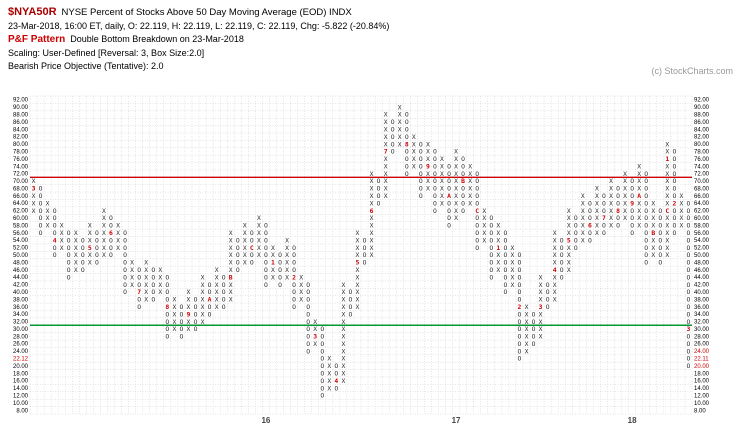 This screenshot has height=430, width=745. Describe the element at coordinates (702, 315) in the screenshot. I see `svg-text: 34.00` at that location.